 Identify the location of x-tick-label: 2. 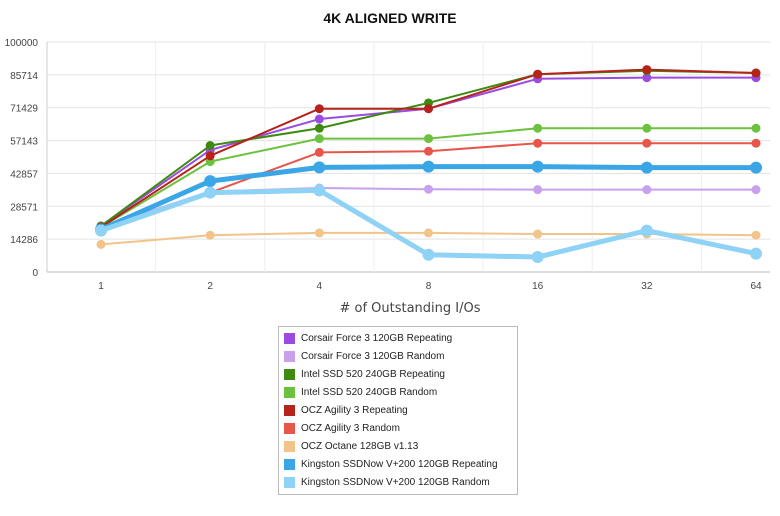
(210, 286).